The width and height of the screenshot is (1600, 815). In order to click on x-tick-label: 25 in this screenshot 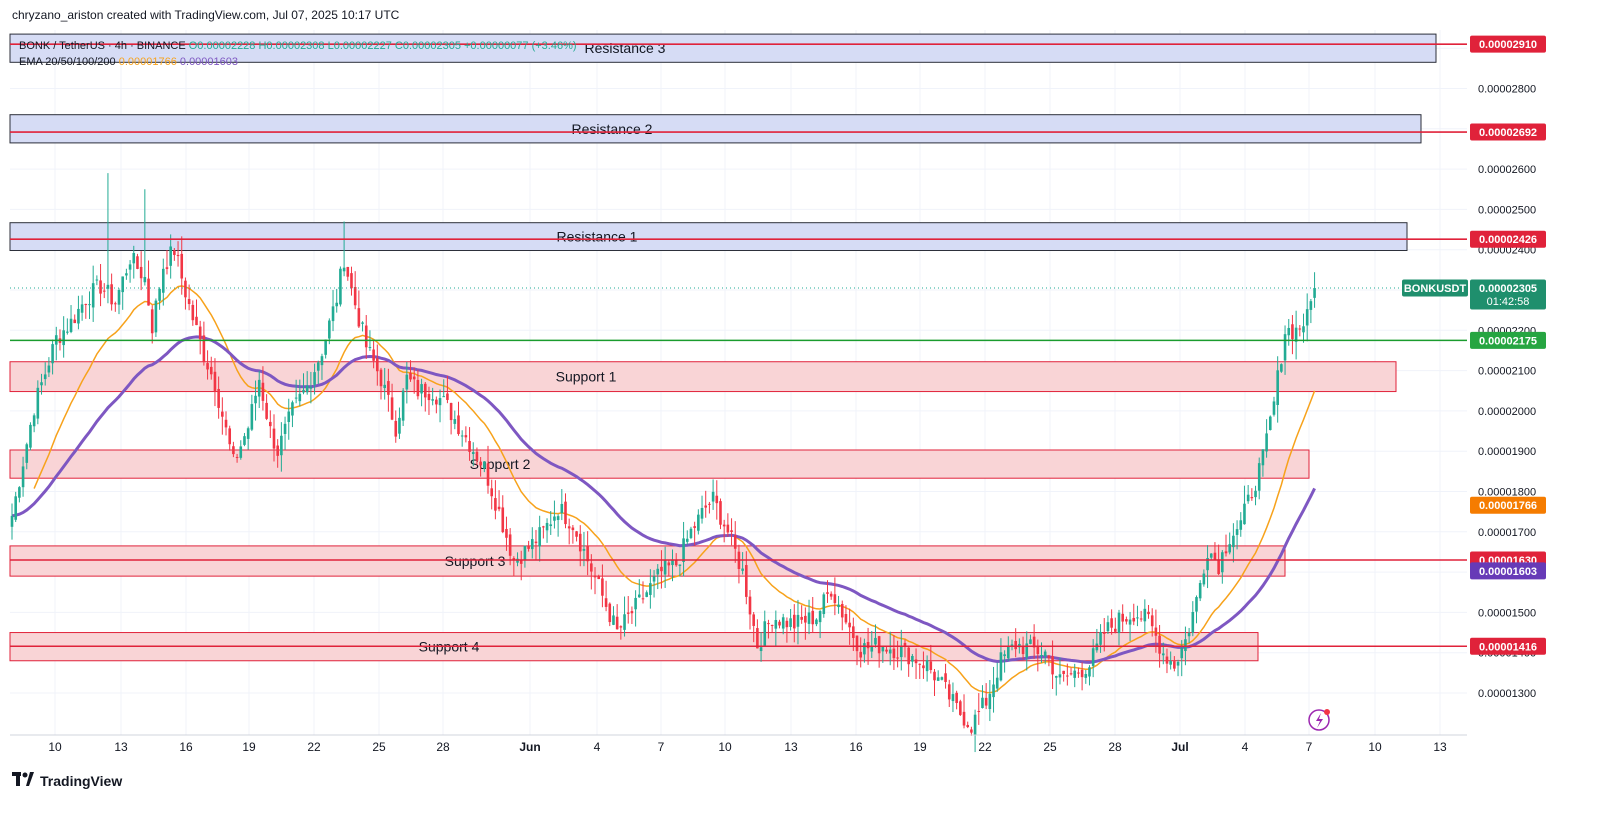, I will do `click(1050, 747)`.